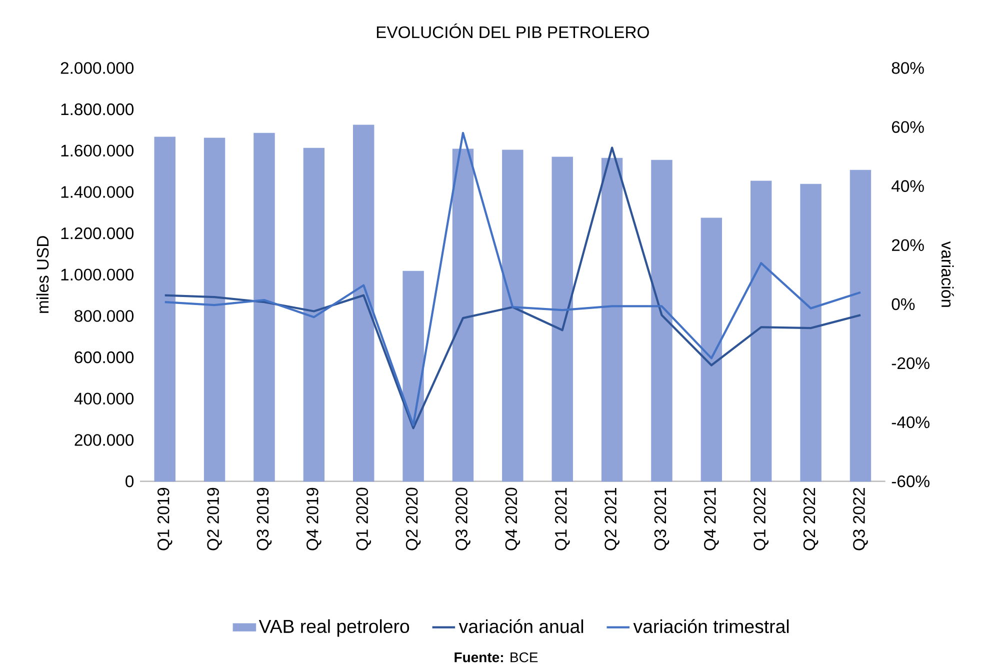 This screenshot has height=669, width=992. Describe the element at coordinates (496, 657) in the screenshot. I see `text: Fuente: BCE` at that location.